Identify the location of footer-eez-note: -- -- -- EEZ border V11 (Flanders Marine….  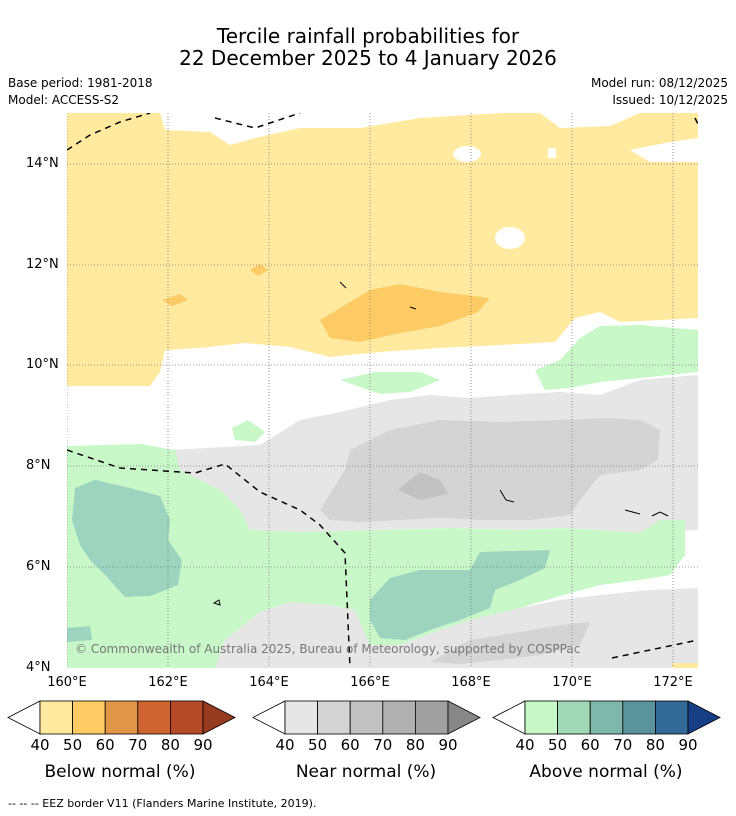
(162, 803).